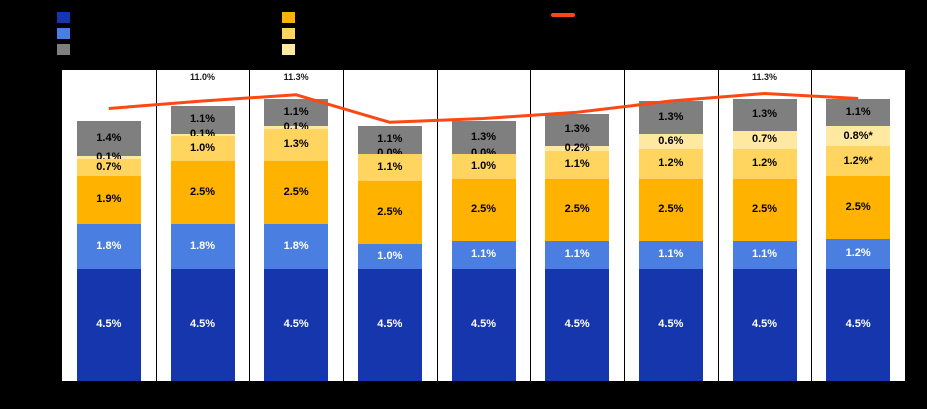 This screenshot has height=409, width=927. I want to click on segment-label: 0.8%*, so click(858, 135).